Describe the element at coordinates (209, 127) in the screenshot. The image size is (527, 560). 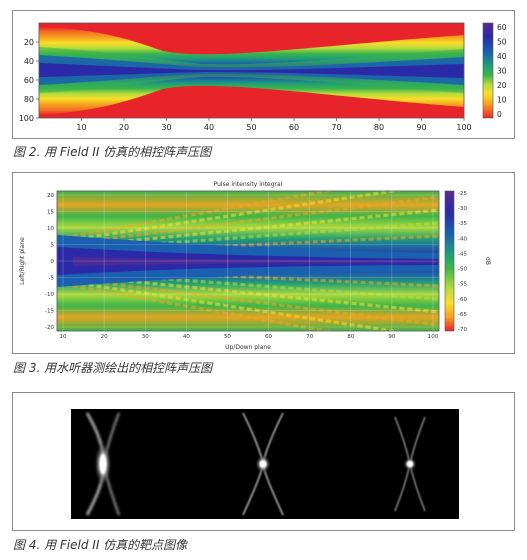
I see `figure-2-x-tick-label: 40` at that location.